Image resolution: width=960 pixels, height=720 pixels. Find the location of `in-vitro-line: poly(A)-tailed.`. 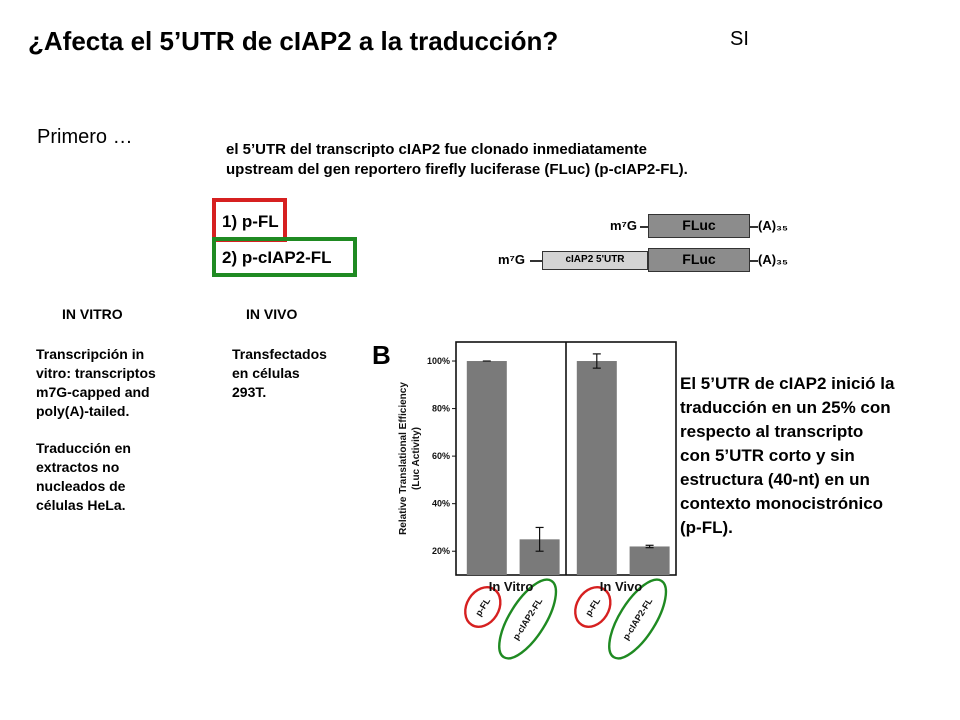

in-vitro-line: poly(A)-tailed. is located at coordinates (83, 411).